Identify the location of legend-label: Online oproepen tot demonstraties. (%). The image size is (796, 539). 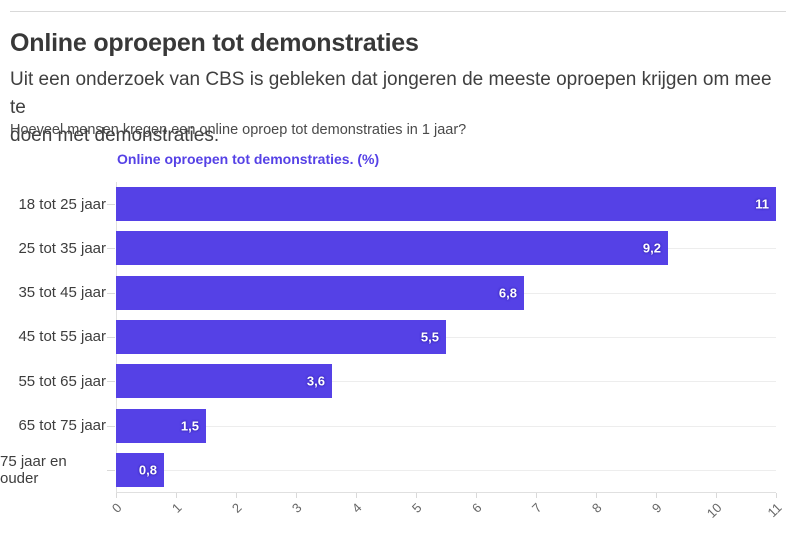
(248, 159).